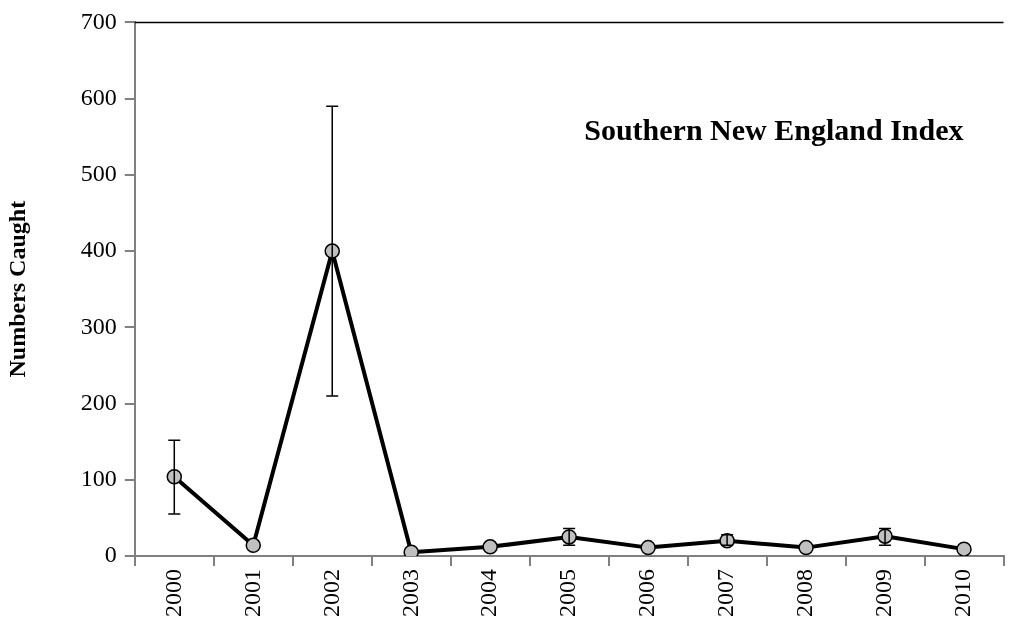 Image resolution: width=1012 pixels, height=620 pixels. Describe the element at coordinates (98, 478) in the screenshot. I see `y-tick-label: 100` at that location.